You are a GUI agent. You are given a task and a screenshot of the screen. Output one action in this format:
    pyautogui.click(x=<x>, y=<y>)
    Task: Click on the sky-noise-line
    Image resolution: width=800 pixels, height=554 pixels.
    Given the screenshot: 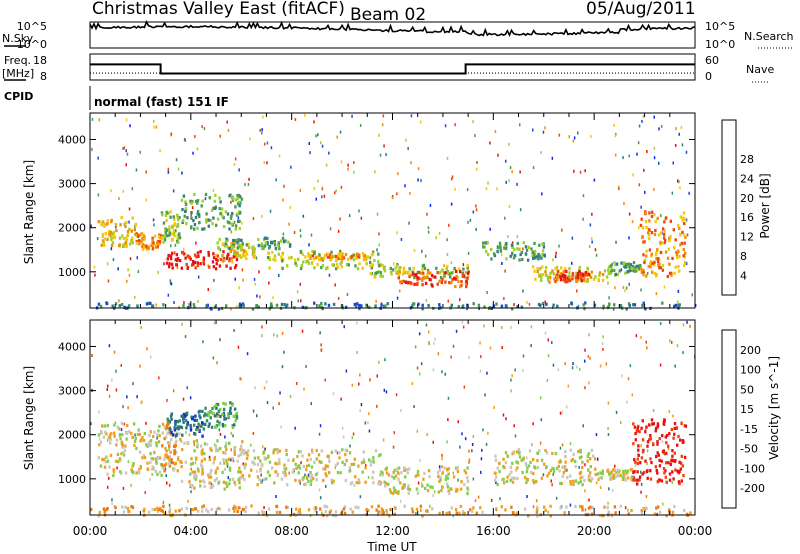 What is the action you would take?
    pyautogui.click(x=392, y=28)
    